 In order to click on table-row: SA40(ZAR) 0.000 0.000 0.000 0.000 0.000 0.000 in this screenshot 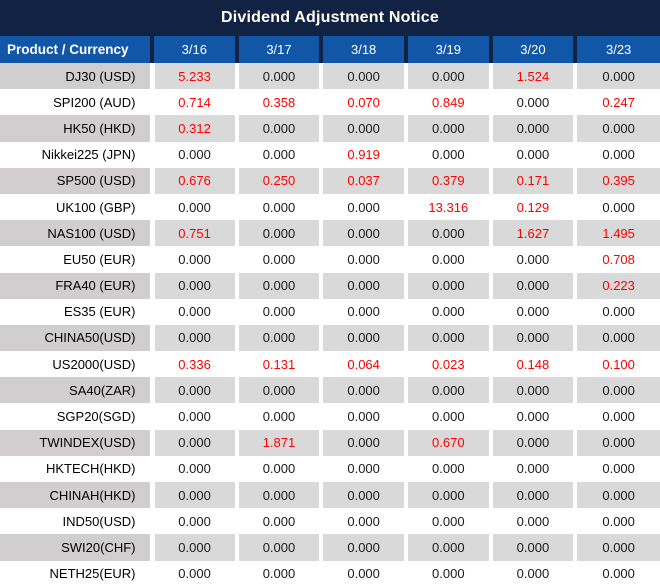, I will do `click(330, 390)`.